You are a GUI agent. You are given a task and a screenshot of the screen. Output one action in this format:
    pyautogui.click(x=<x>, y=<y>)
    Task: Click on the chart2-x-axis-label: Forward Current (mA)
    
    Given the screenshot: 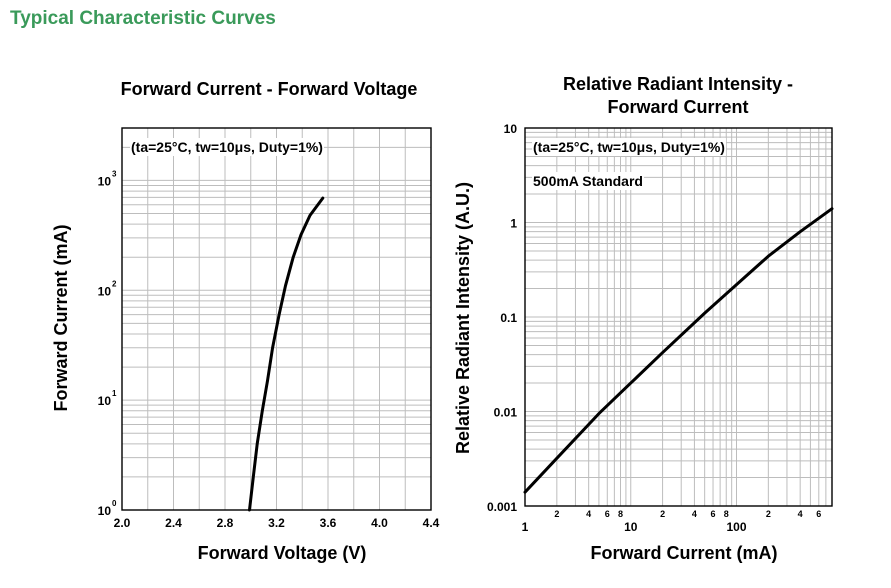 What is the action you would take?
    pyautogui.click(x=683, y=553)
    